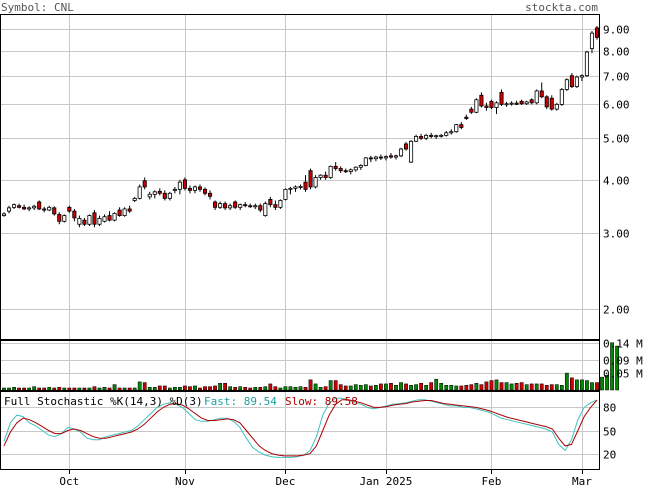 The width and height of the screenshot is (655, 486). What do you see at coordinates (341, 401) in the screenshot?
I see `slow-value: 89.58` at bounding box center [341, 401].